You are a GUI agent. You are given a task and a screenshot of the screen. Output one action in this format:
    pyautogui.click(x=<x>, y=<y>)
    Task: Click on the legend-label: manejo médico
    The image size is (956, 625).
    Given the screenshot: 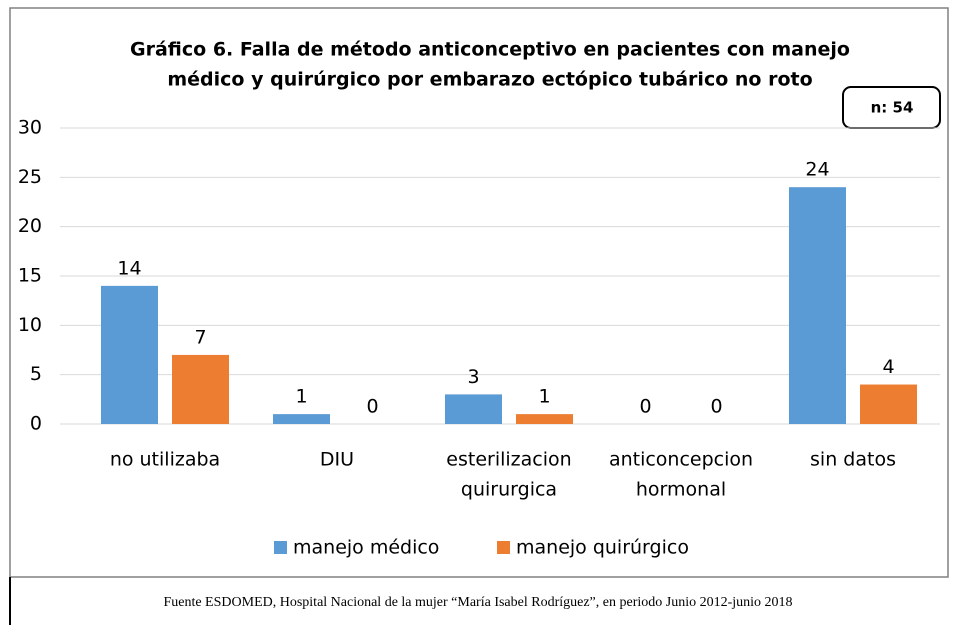 What is the action you would take?
    pyautogui.click(x=366, y=548)
    